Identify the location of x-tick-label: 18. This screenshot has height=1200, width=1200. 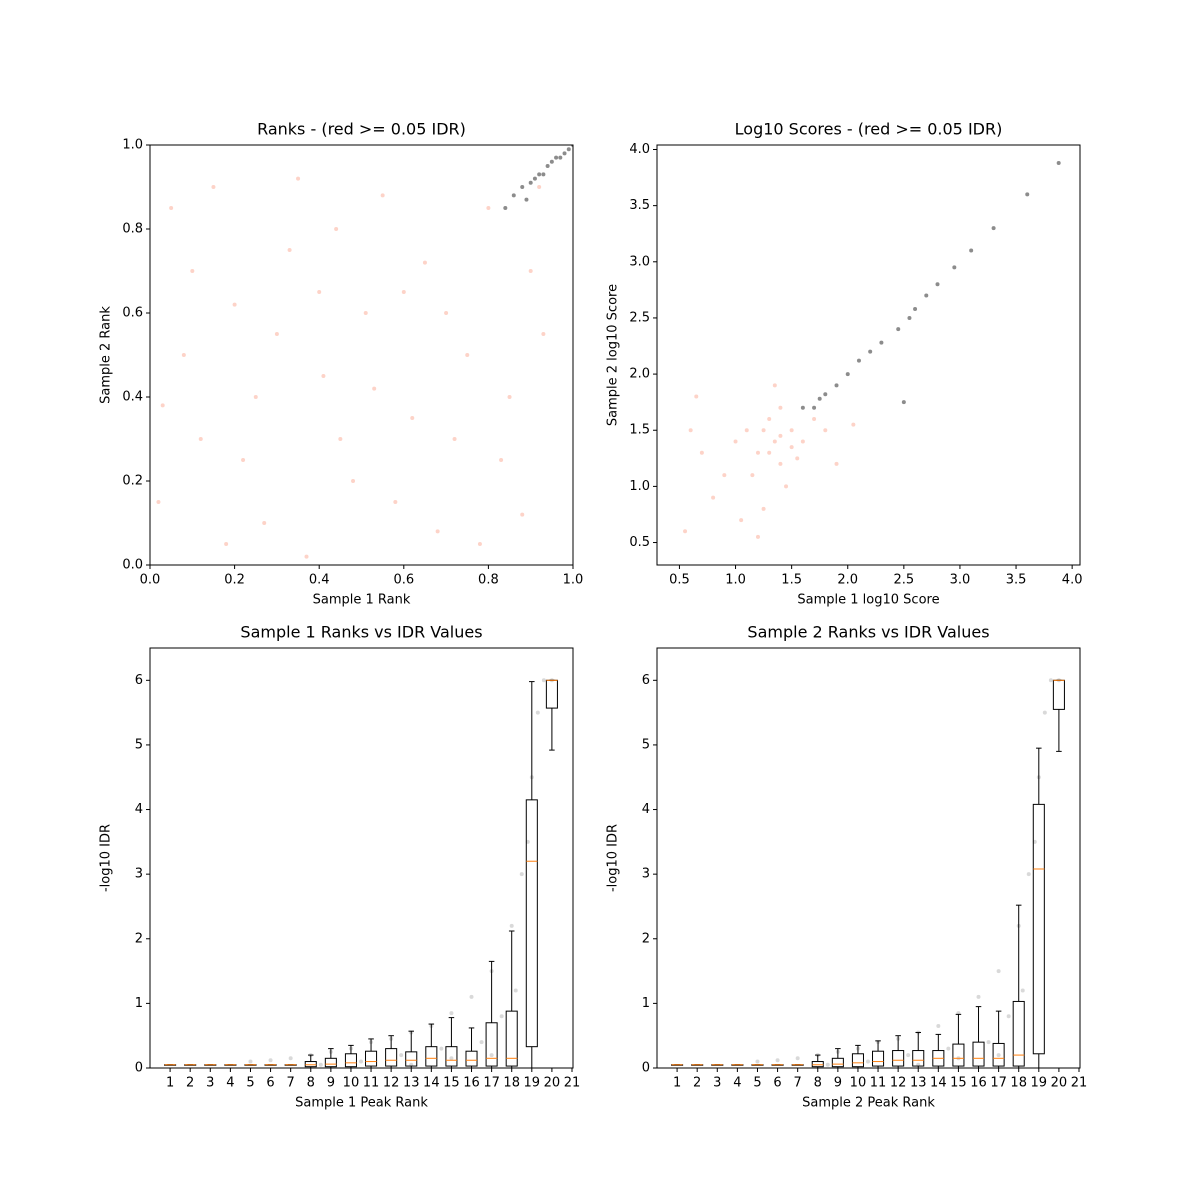
(511, 1083).